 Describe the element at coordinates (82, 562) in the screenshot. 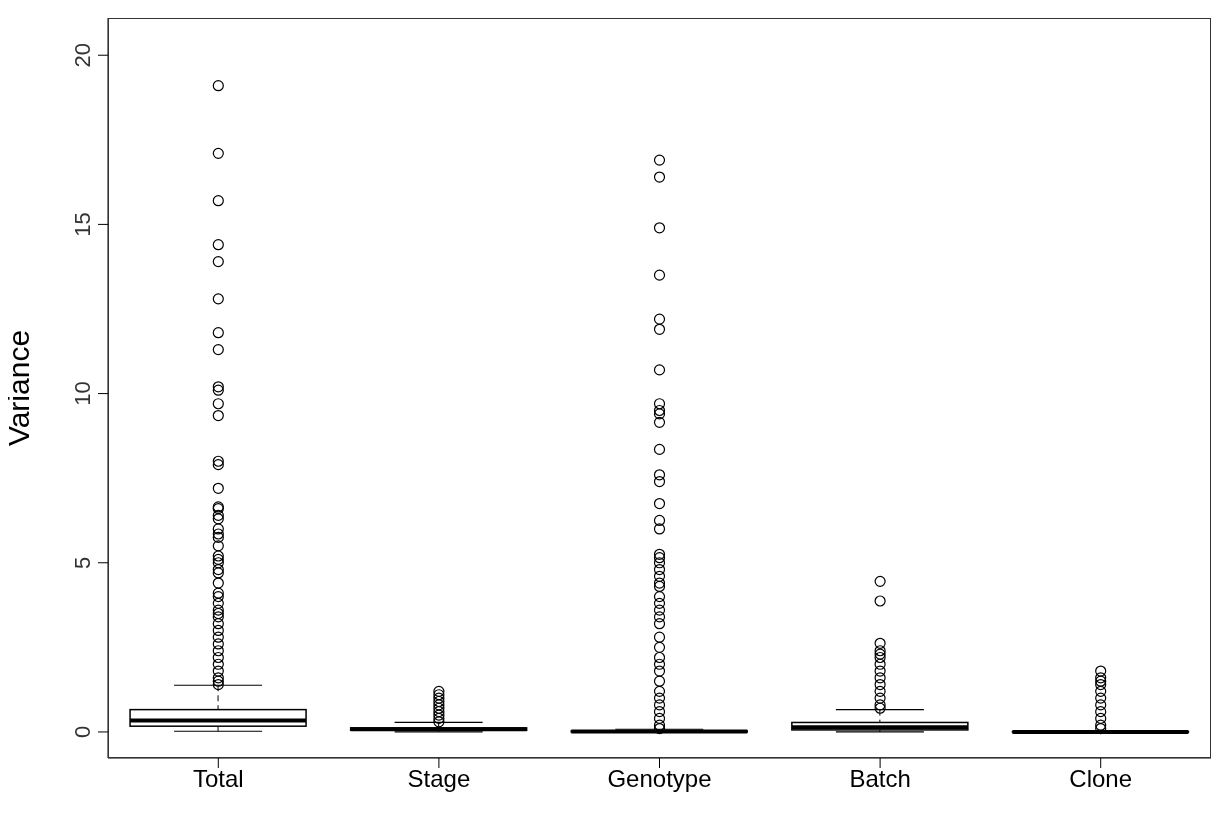

I see `y-tick-label: 5` at that location.